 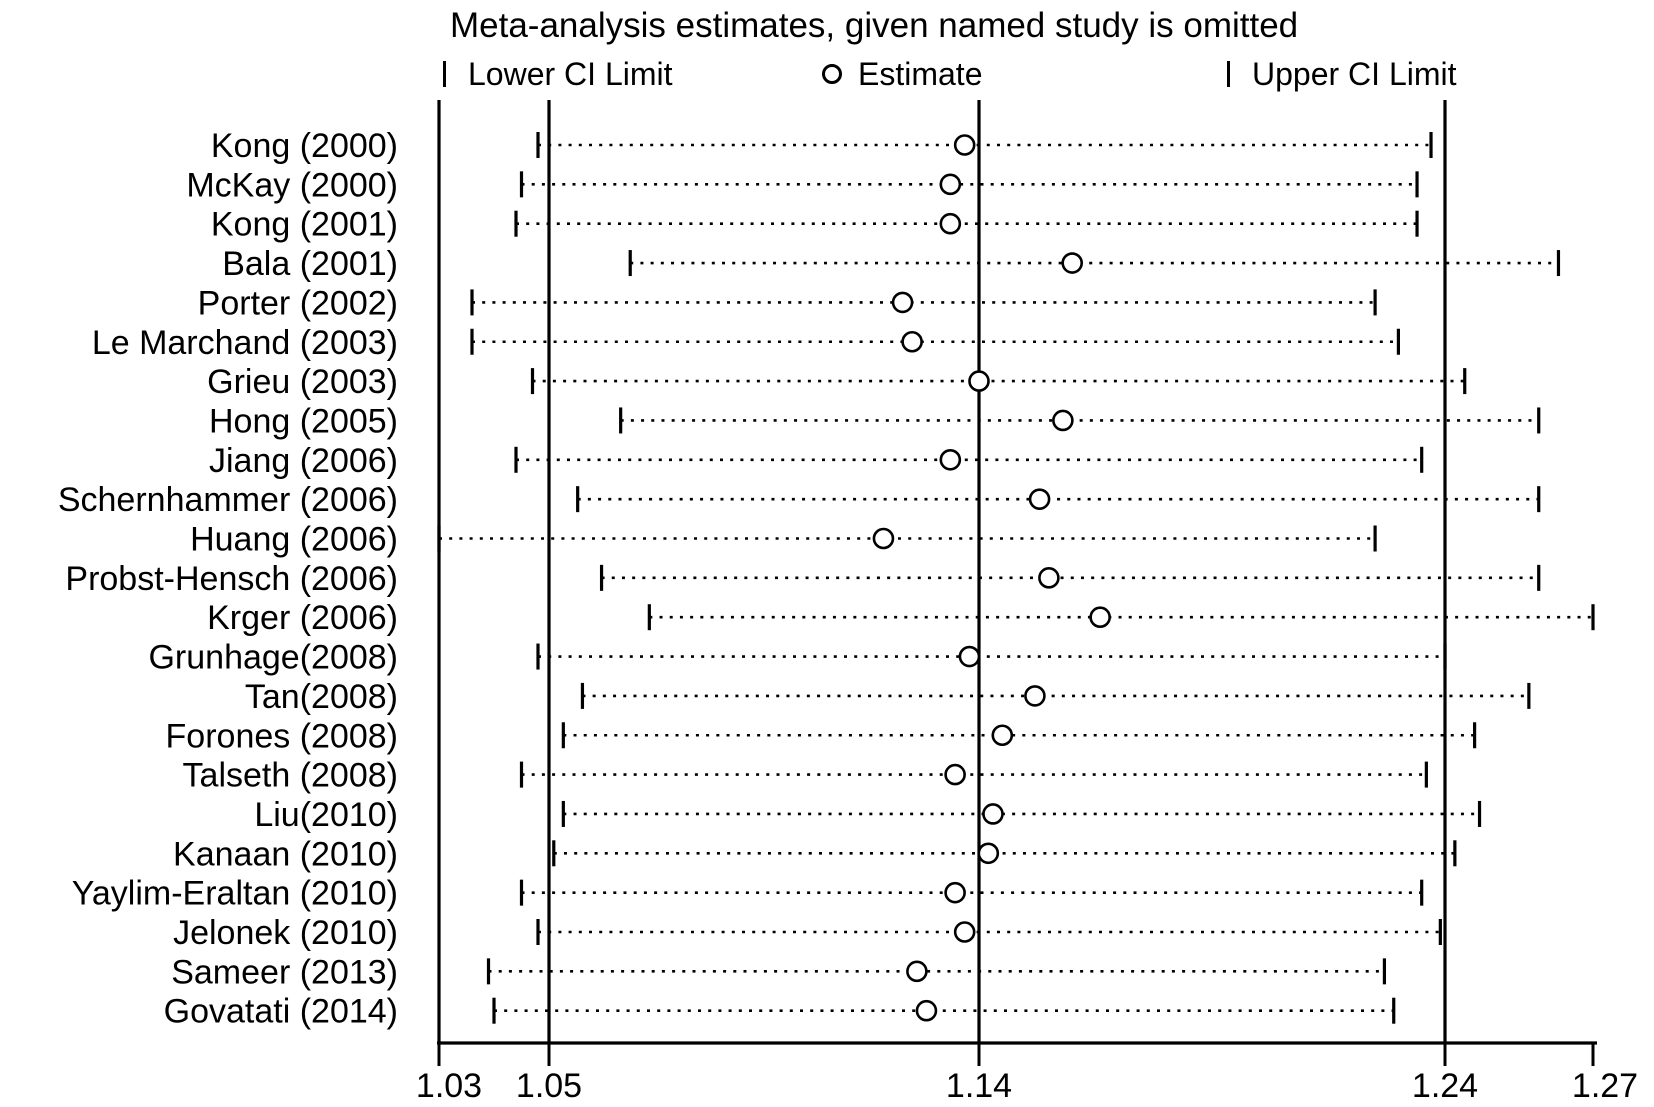 What do you see at coordinates (304, 225) in the screenshot?
I see `study-label: Kong (2001)` at bounding box center [304, 225].